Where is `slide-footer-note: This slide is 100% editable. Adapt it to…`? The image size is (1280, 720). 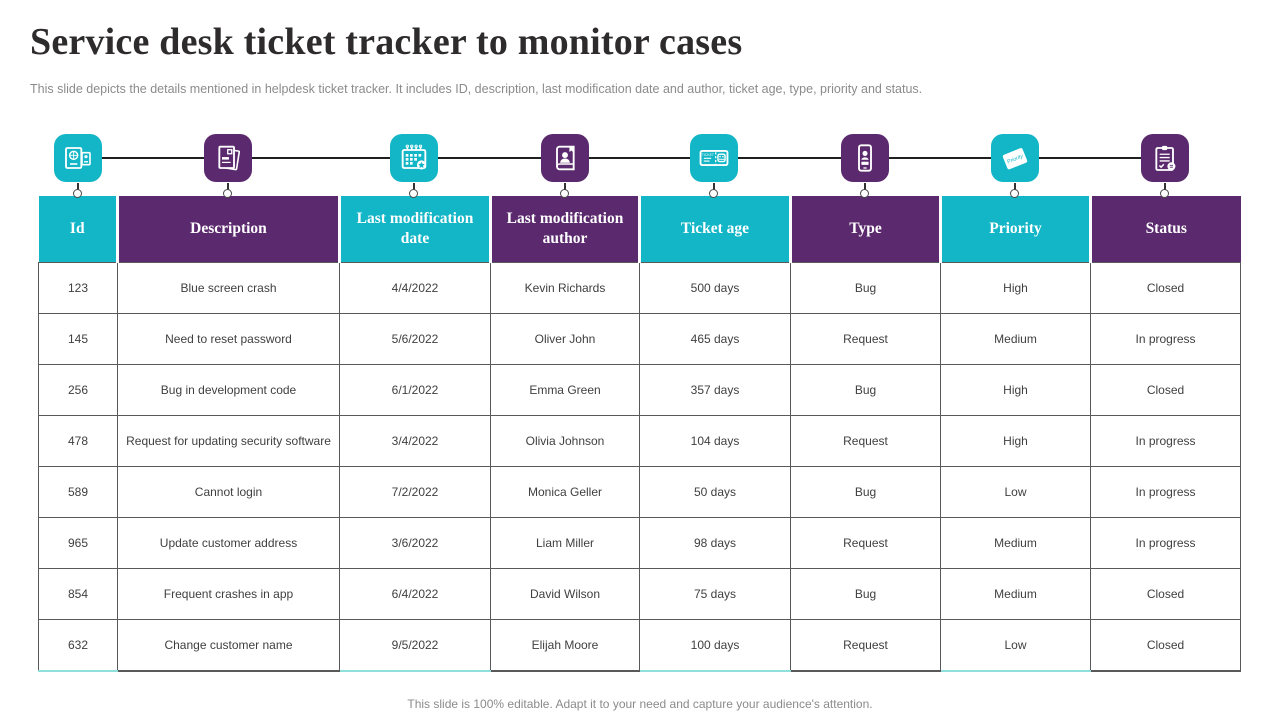
slide-footer-note: This slide is 100% editable. Adapt it to… is located at coordinates (640, 704).